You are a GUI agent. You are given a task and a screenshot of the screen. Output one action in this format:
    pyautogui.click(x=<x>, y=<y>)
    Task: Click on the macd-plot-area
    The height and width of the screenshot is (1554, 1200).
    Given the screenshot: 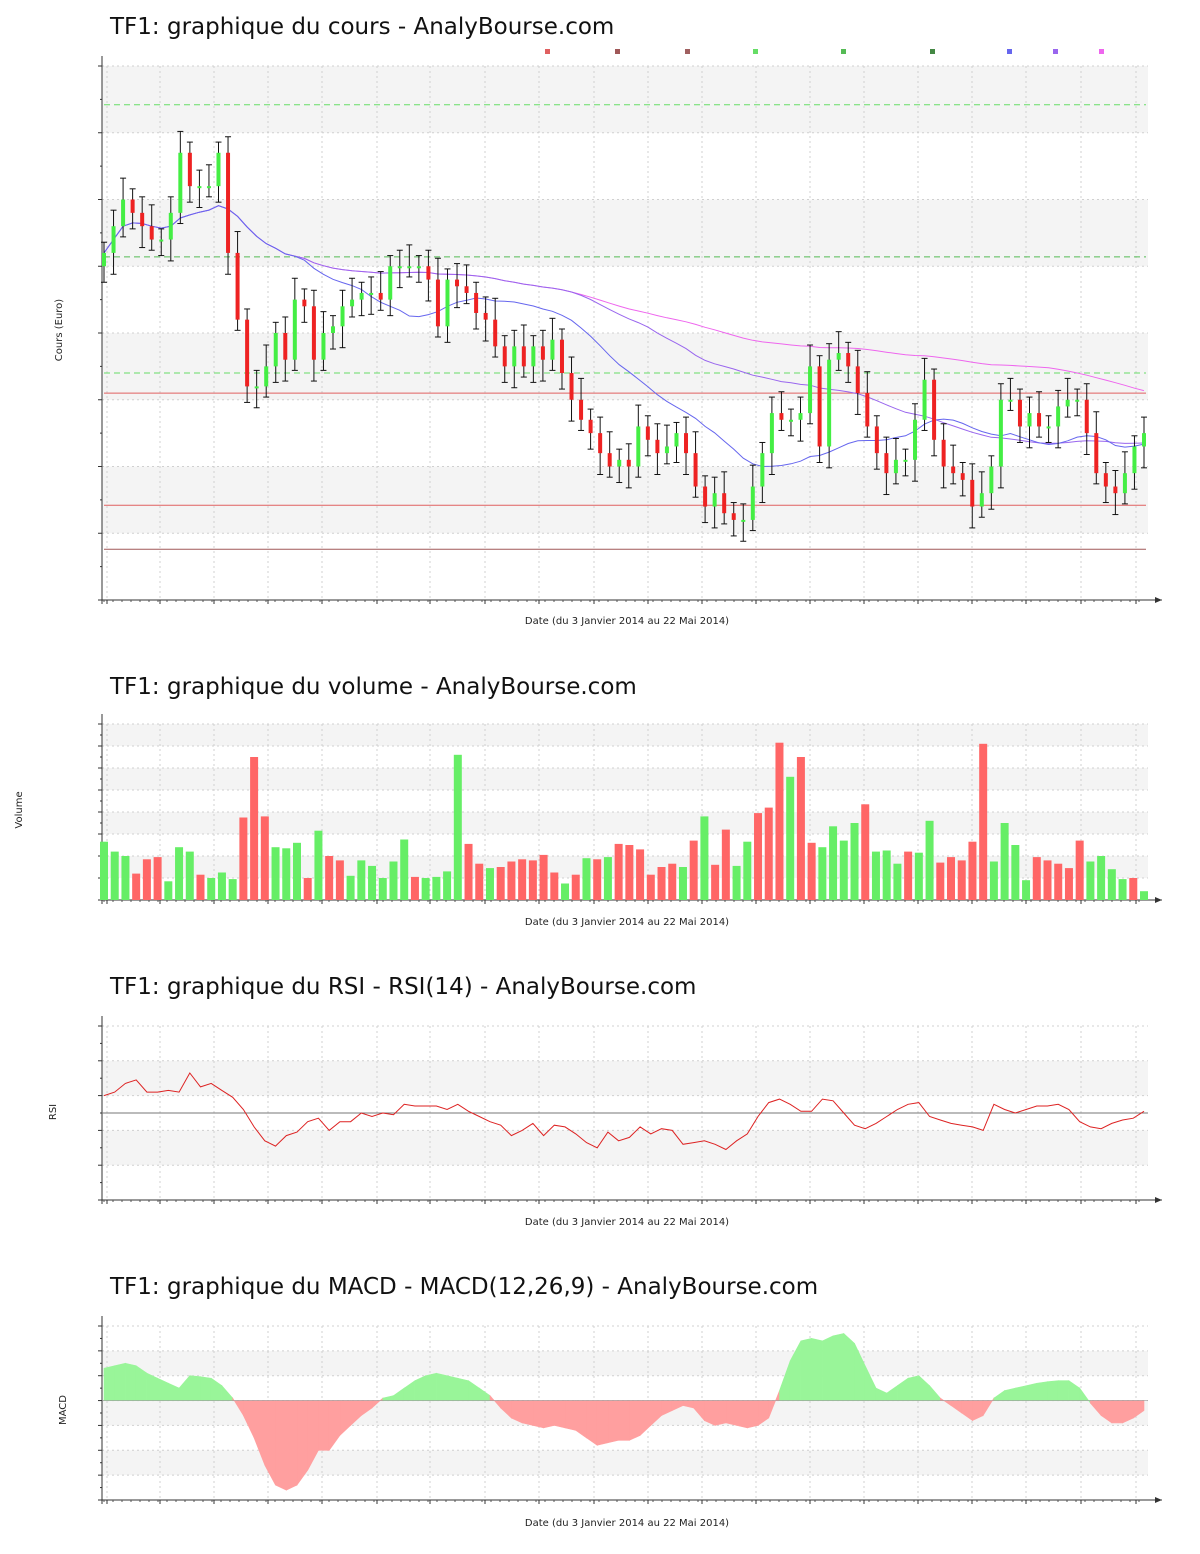 What is the action you would take?
    pyautogui.click(x=630, y=1410)
    